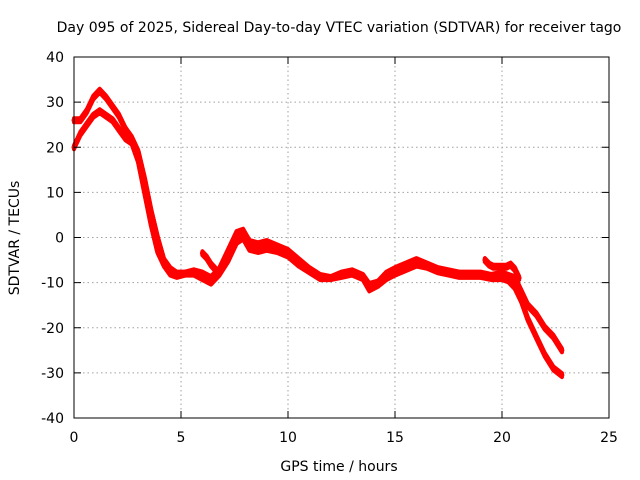 The height and width of the screenshot is (480, 640). What do you see at coordinates (52, 284) in the screenshot?
I see `y-tick-label: -10` at bounding box center [52, 284].